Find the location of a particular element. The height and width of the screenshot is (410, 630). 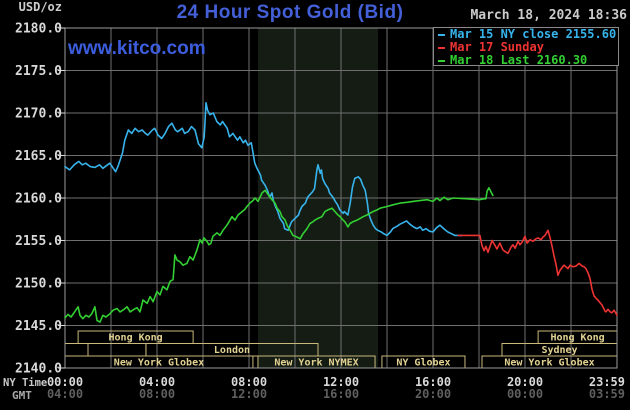

x-tick-label-ny: 23:59 is located at coordinates (607, 382).